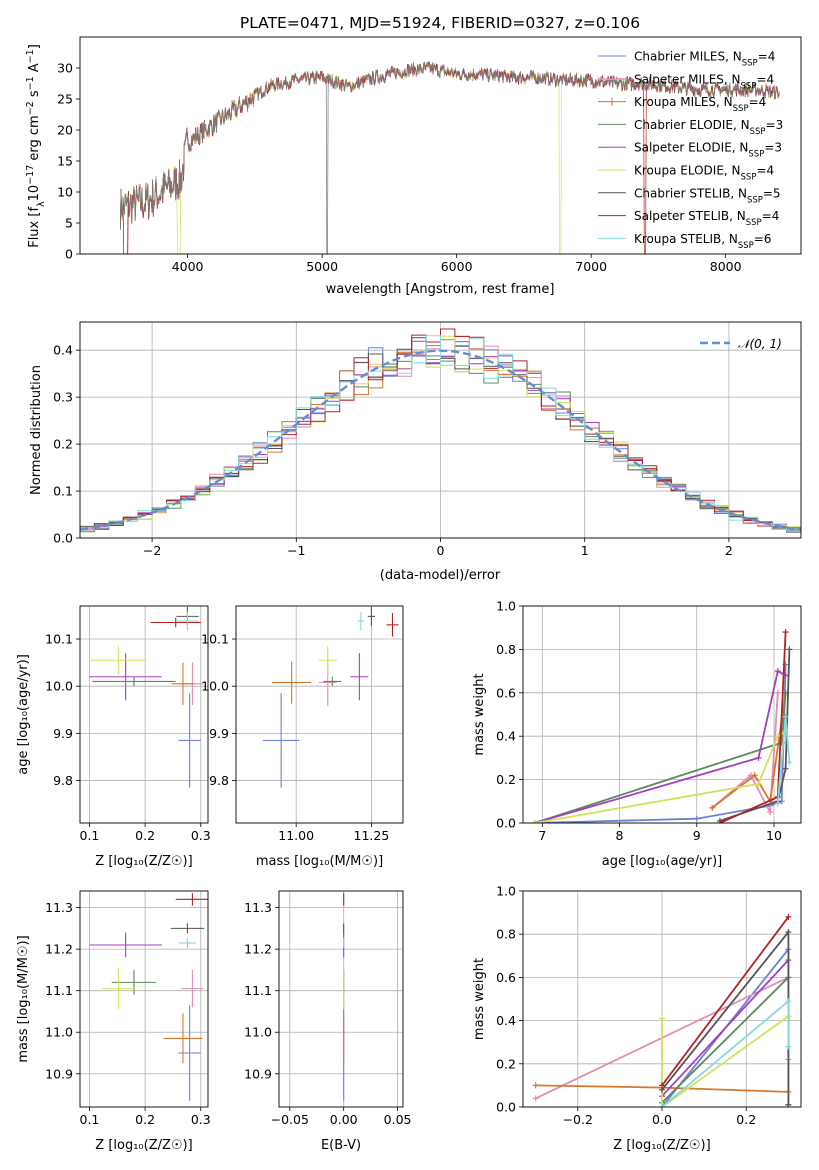 This screenshot has height=1170, width=819. I want to click on legend-label: Kroupa STELIB, NSSP=6, so click(703, 241).